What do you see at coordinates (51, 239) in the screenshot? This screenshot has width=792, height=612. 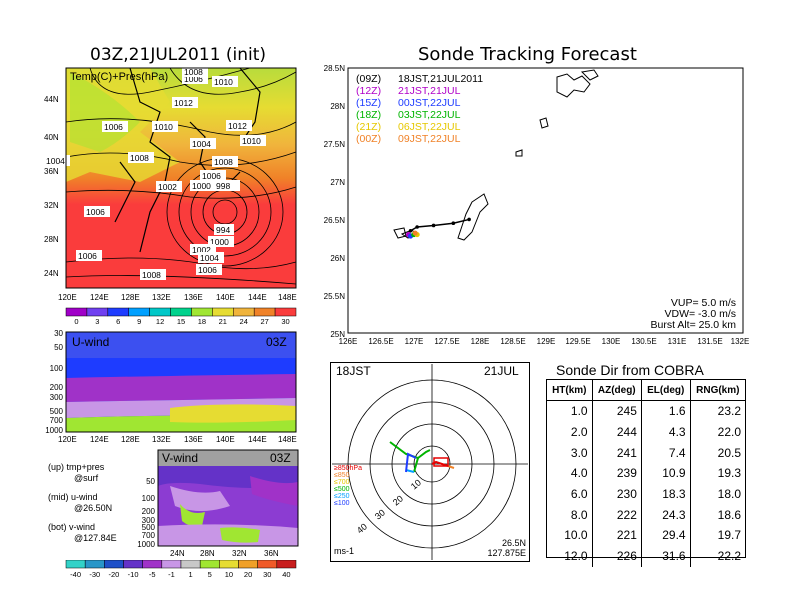 I see `lat-tick: 28N` at bounding box center [51, 239].